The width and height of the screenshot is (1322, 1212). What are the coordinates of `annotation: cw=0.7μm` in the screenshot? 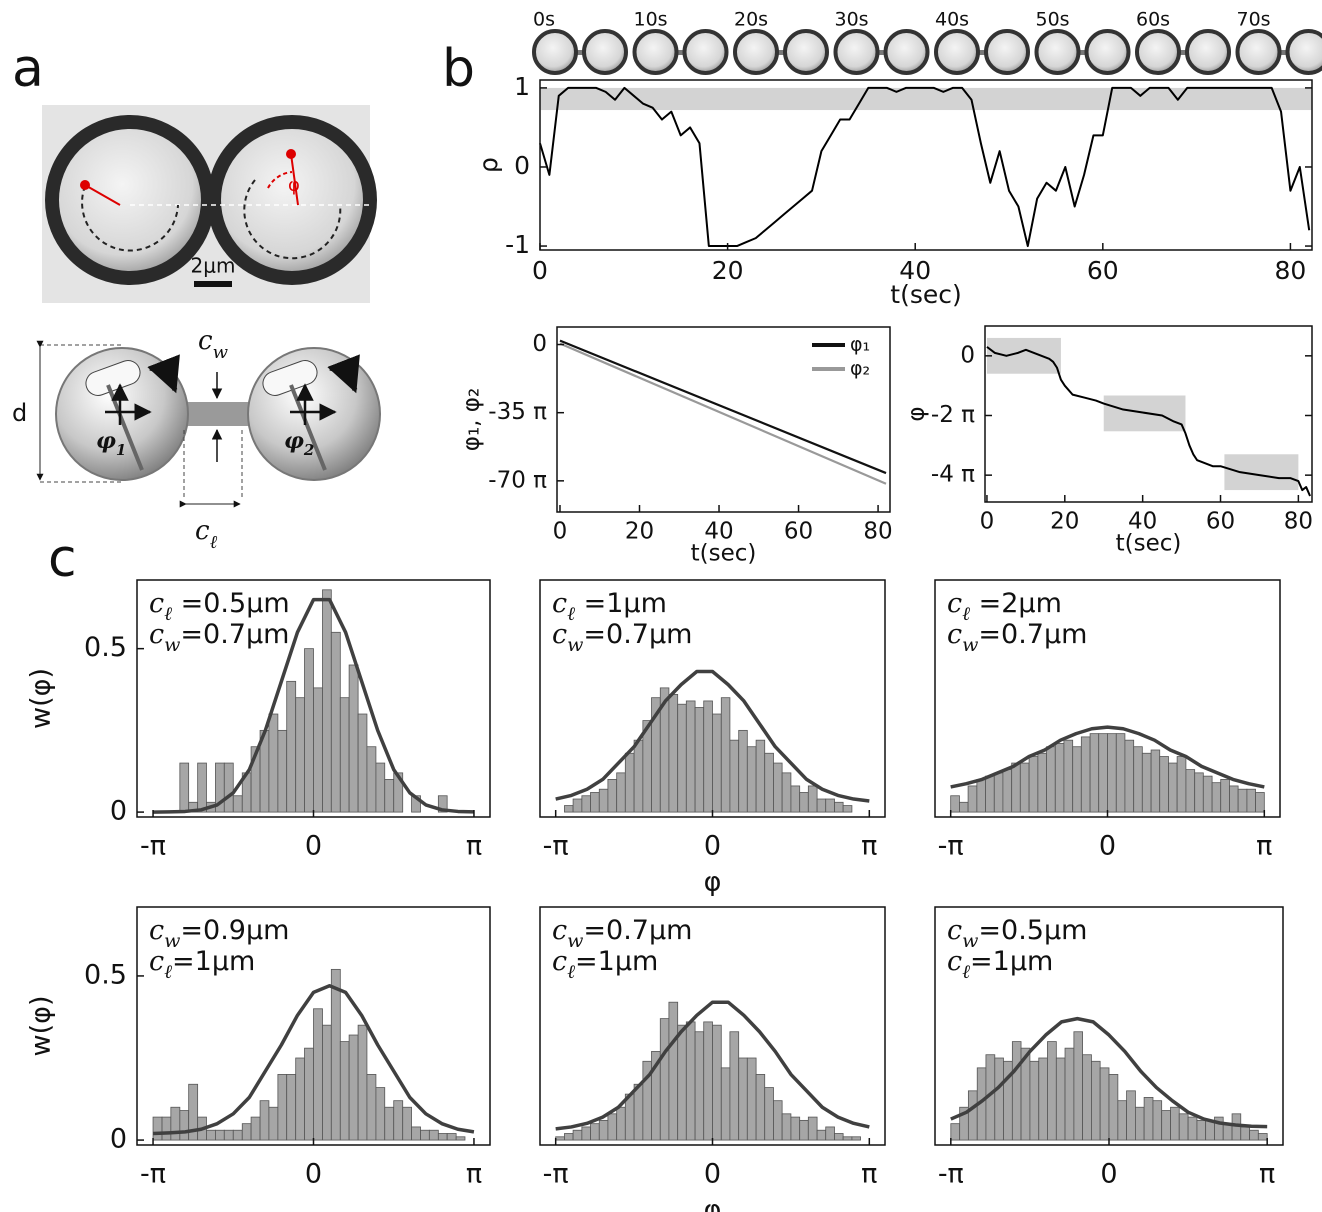 It's located at (622, 638).